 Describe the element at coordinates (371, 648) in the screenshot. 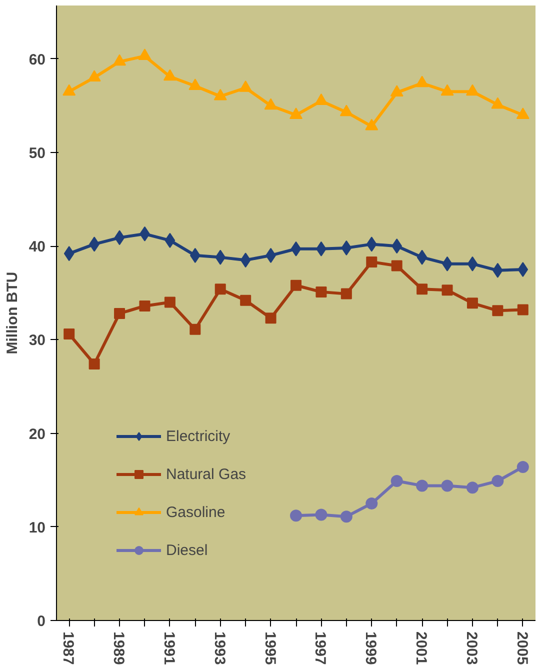

I see `x-tick-label: 1999` at that location.